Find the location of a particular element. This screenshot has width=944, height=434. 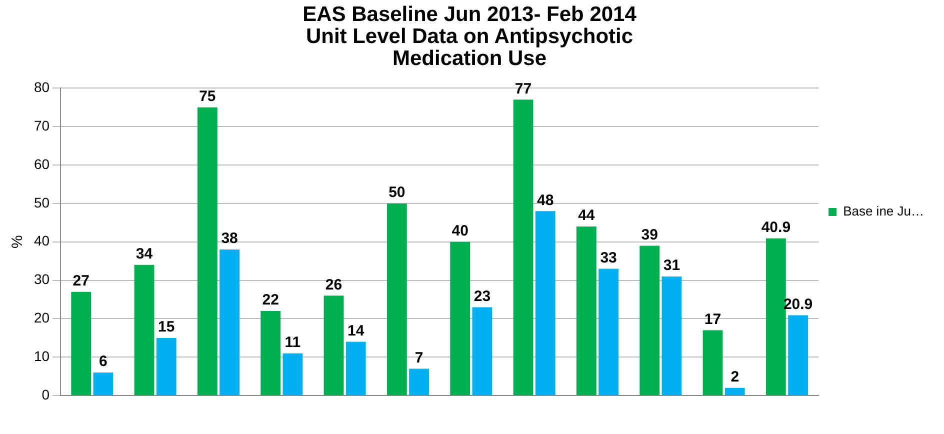

data-label: 44 is located at coordinates (587, 215).